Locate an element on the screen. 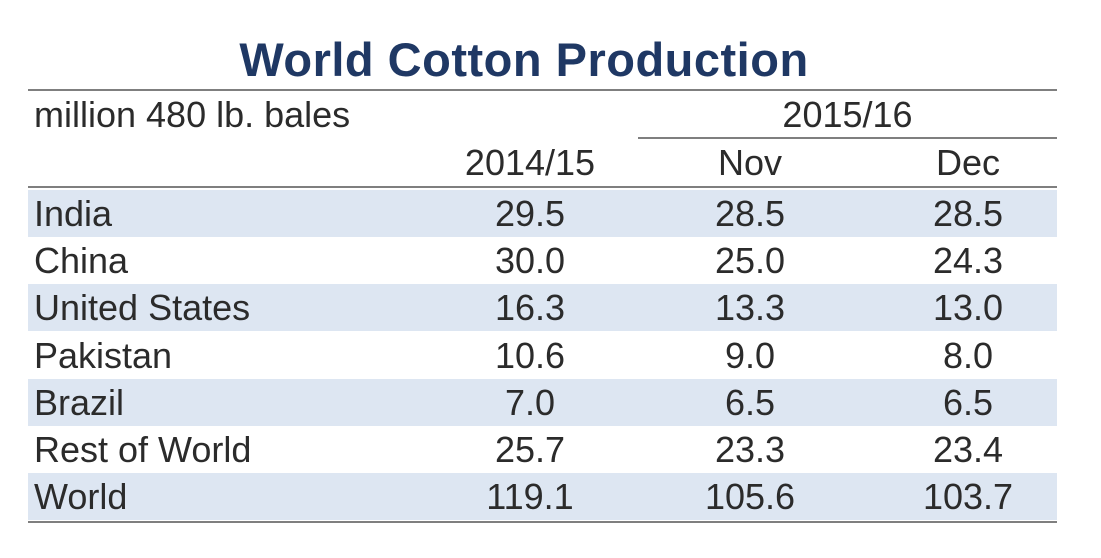 This screenshot has height=558, width=1101. table-cell-value: 7.0 is located at coordinates (530, 402).